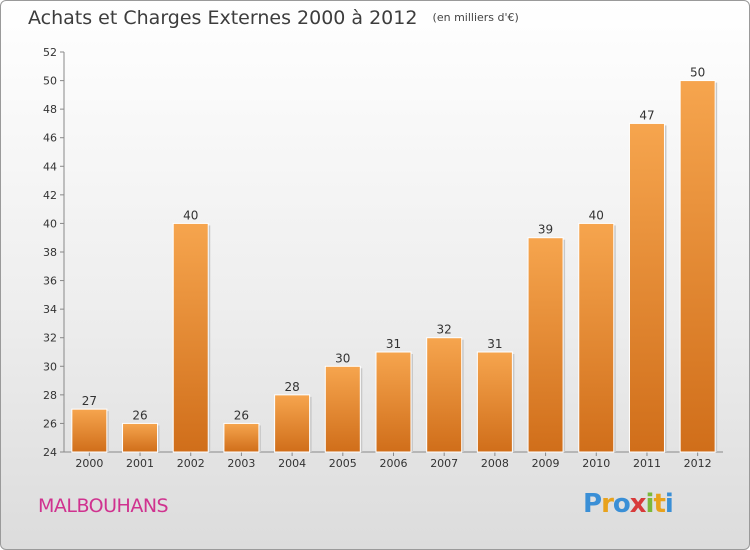  I want to click on bar-2012, so click(697, 266).